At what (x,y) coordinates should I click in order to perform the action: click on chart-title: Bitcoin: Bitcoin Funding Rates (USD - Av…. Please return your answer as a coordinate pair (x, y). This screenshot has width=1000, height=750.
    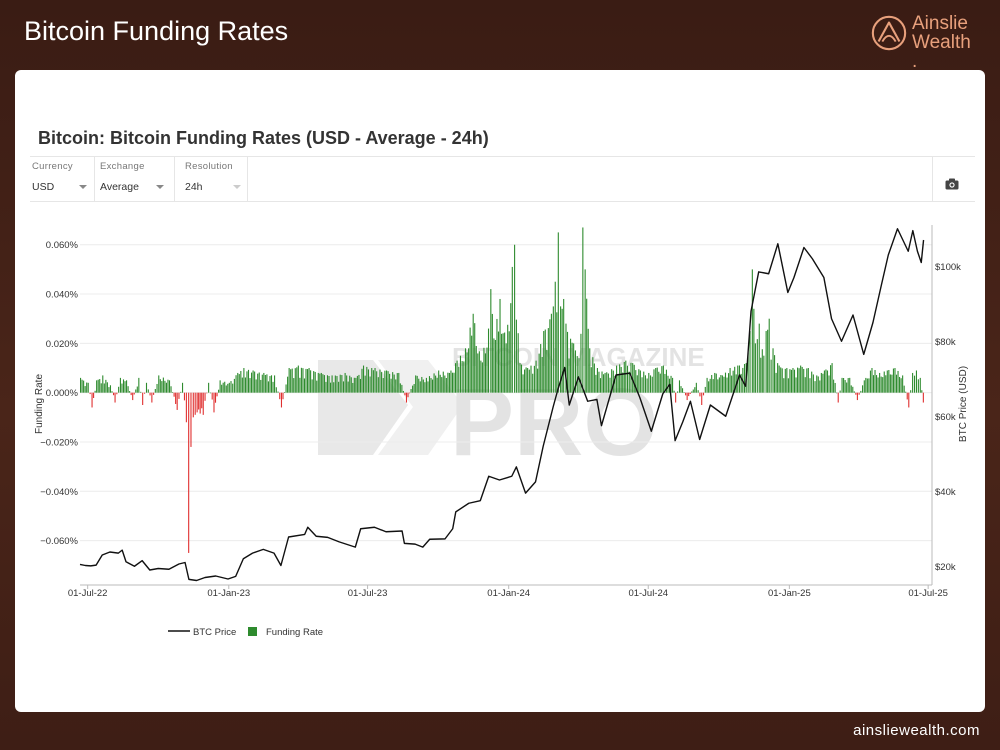
    Looking at the image, I should click on (263, 138).